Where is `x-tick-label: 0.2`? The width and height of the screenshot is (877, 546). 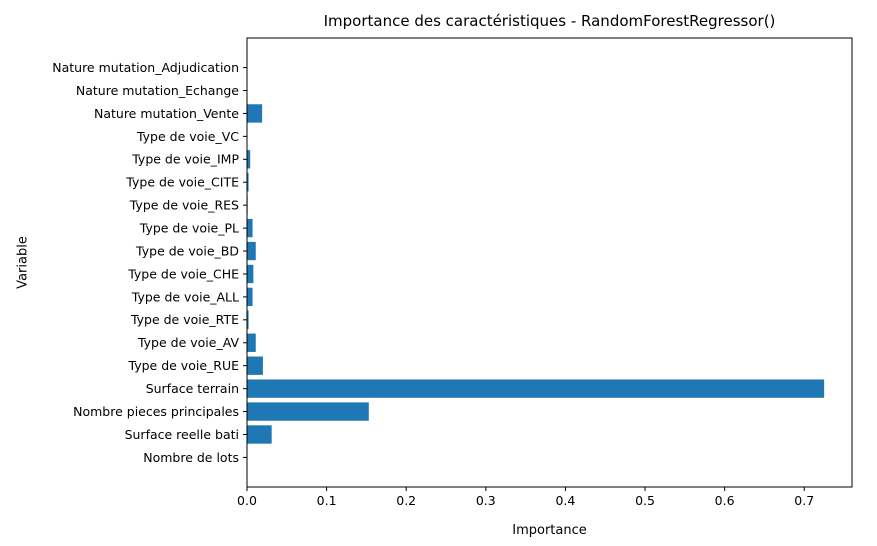
x-tick-label: 0.2 is located at coordinates (406, 500).